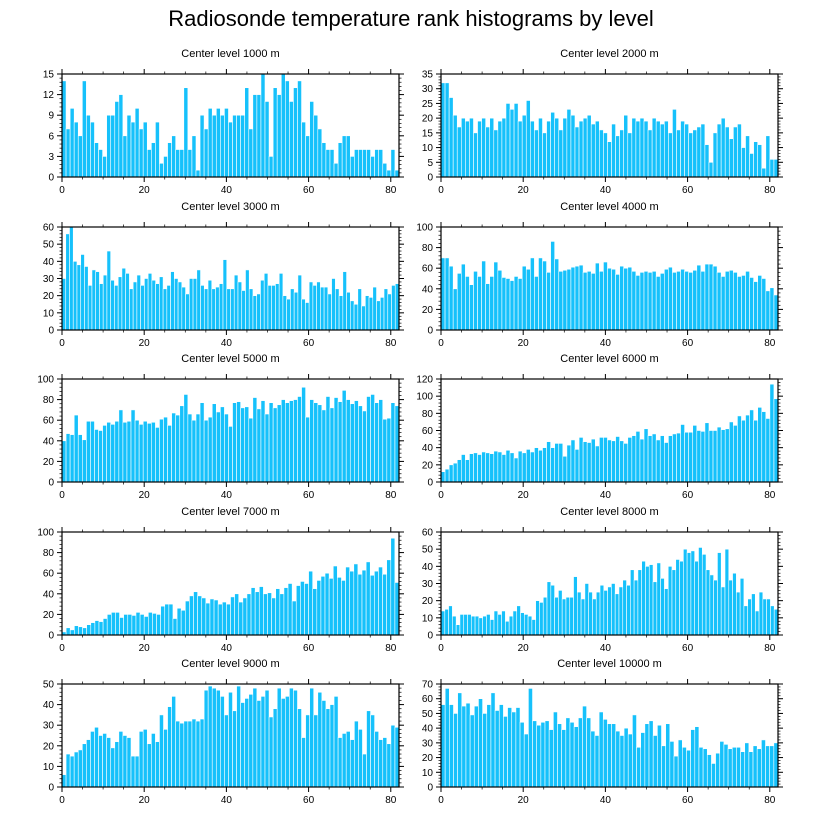 Image resolution: width=822 pixels, height=824 pixels. Describe the element at coordinates (609, 512) in the screenshot. I see `panel-title: Center level 8000 m` at that location.